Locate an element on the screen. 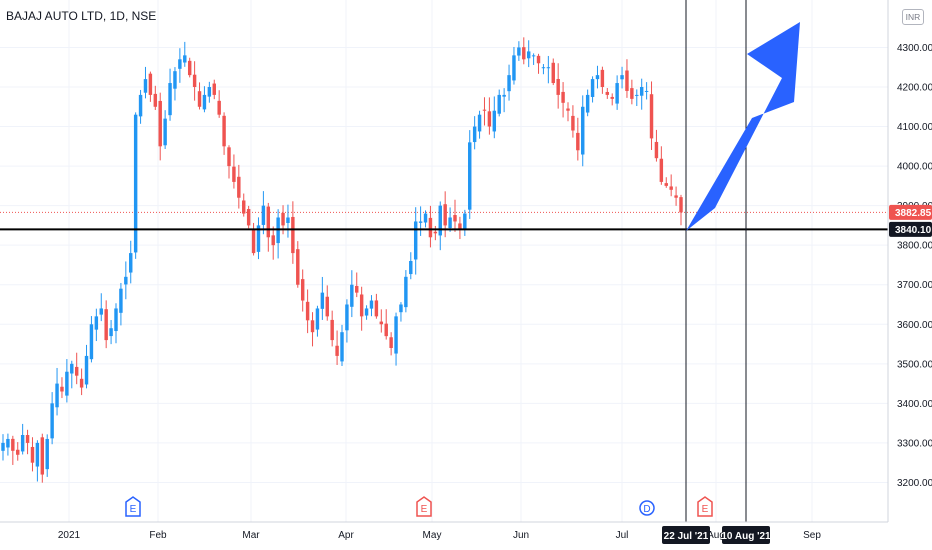 This screenshot has width=932, height=550. price-tick-label: 3200.00 is located at coordinates (914, 483).